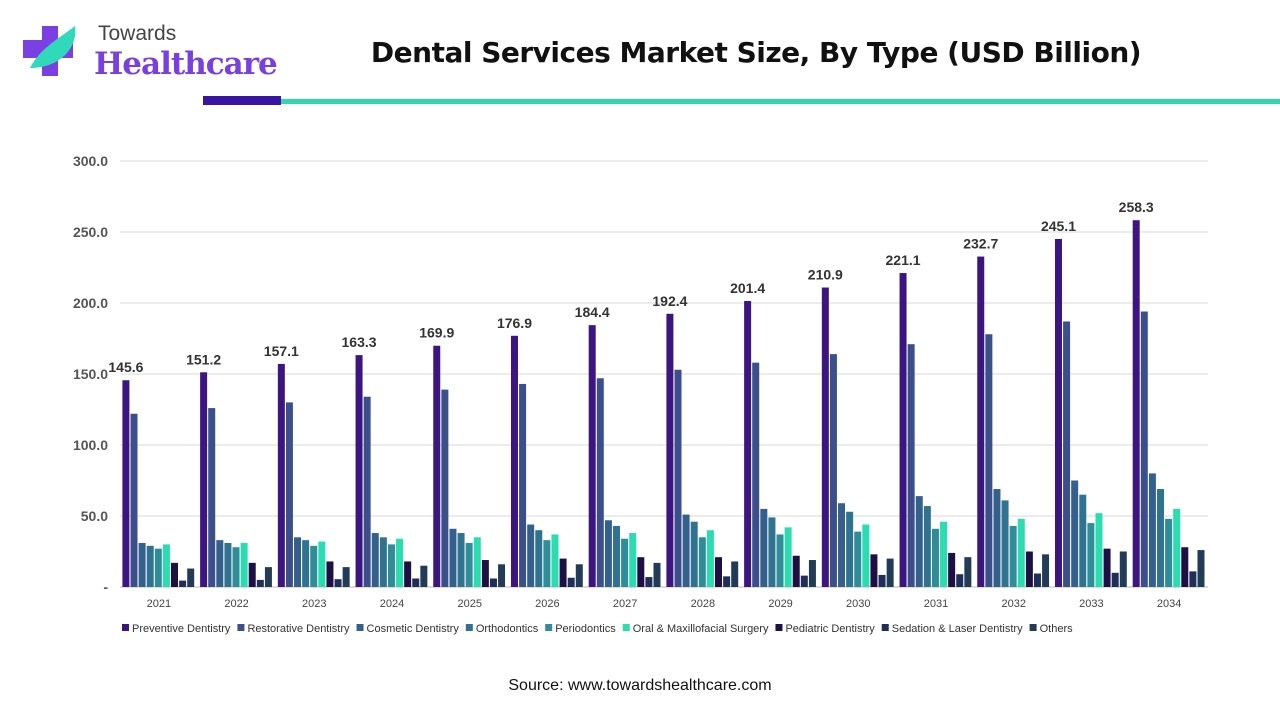 Image resolution: width=1280 pixels, height=720 pixels. I want to click on legend-label: Cosmetic Dentistry, so click(413, 629).